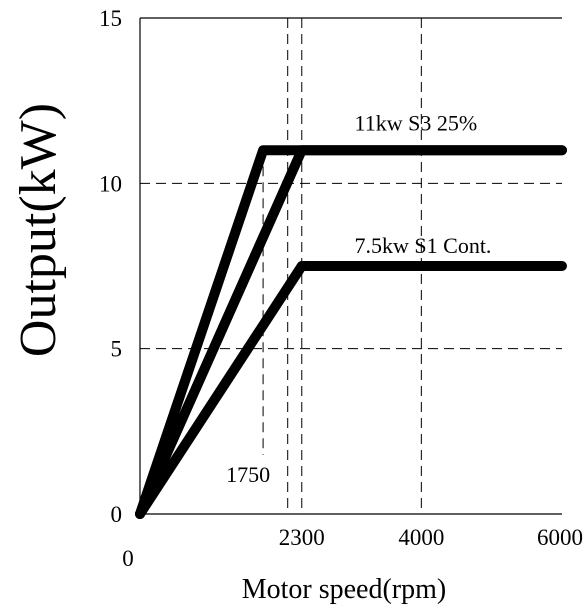  I want to click on y-tick-label-0: 0, so click(117, 514).